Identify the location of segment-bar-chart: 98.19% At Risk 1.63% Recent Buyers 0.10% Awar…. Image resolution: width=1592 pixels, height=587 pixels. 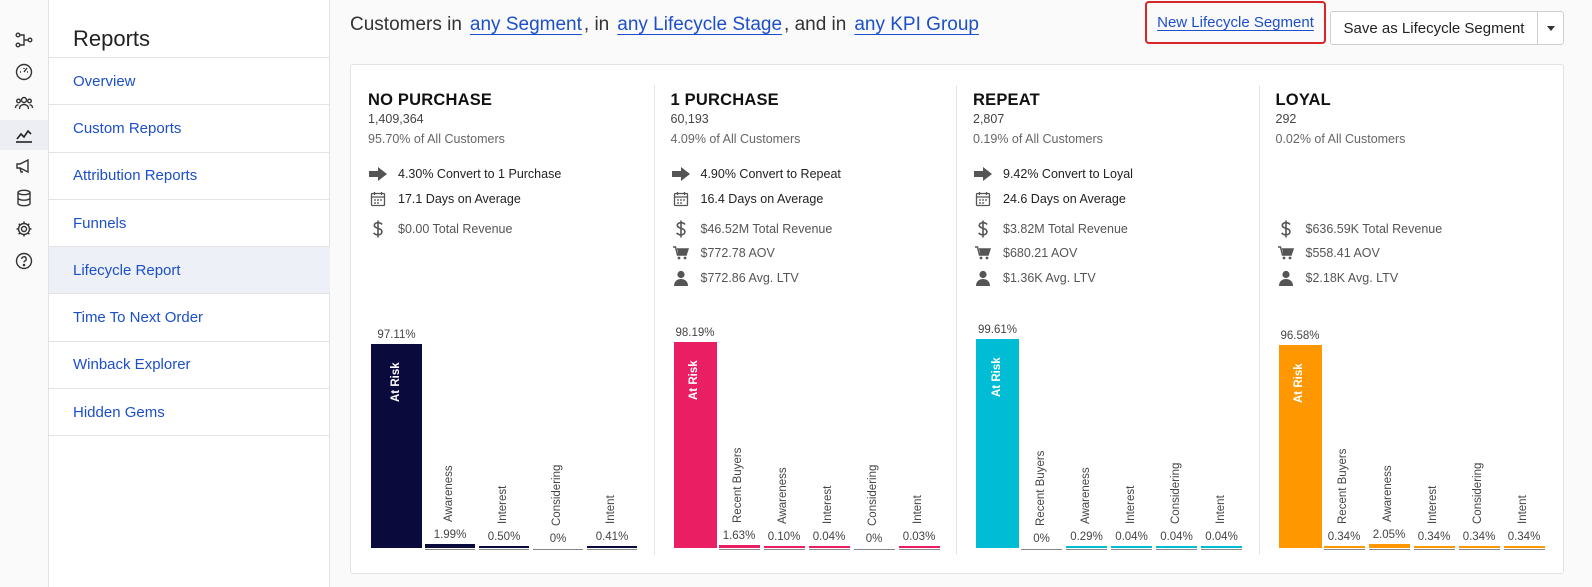
(805, 435).